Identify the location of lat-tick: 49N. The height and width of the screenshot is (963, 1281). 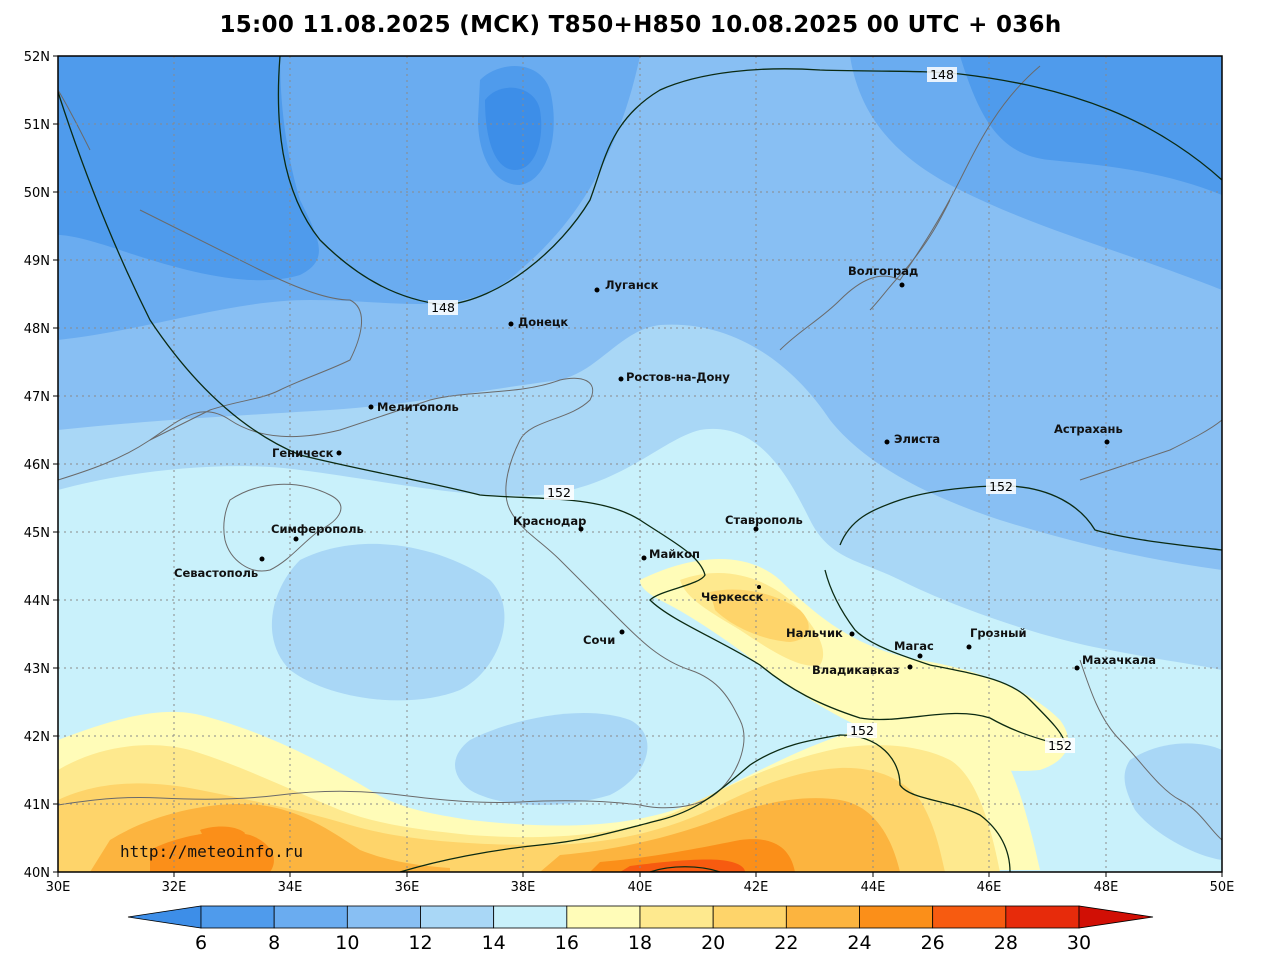
(37, 261).